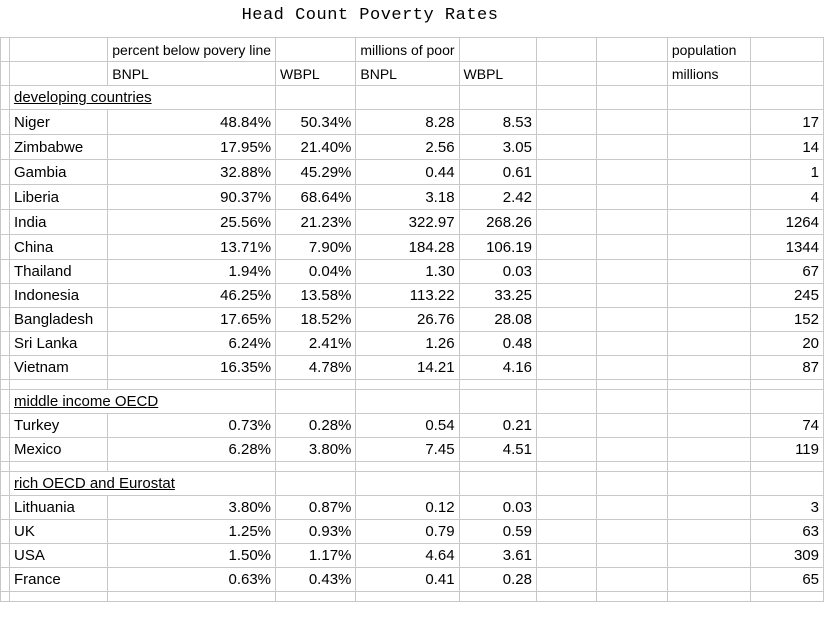  Describe the element at coordinates (58, 367) in the screenshot. I see `country-cell: Vietnam` at that location.